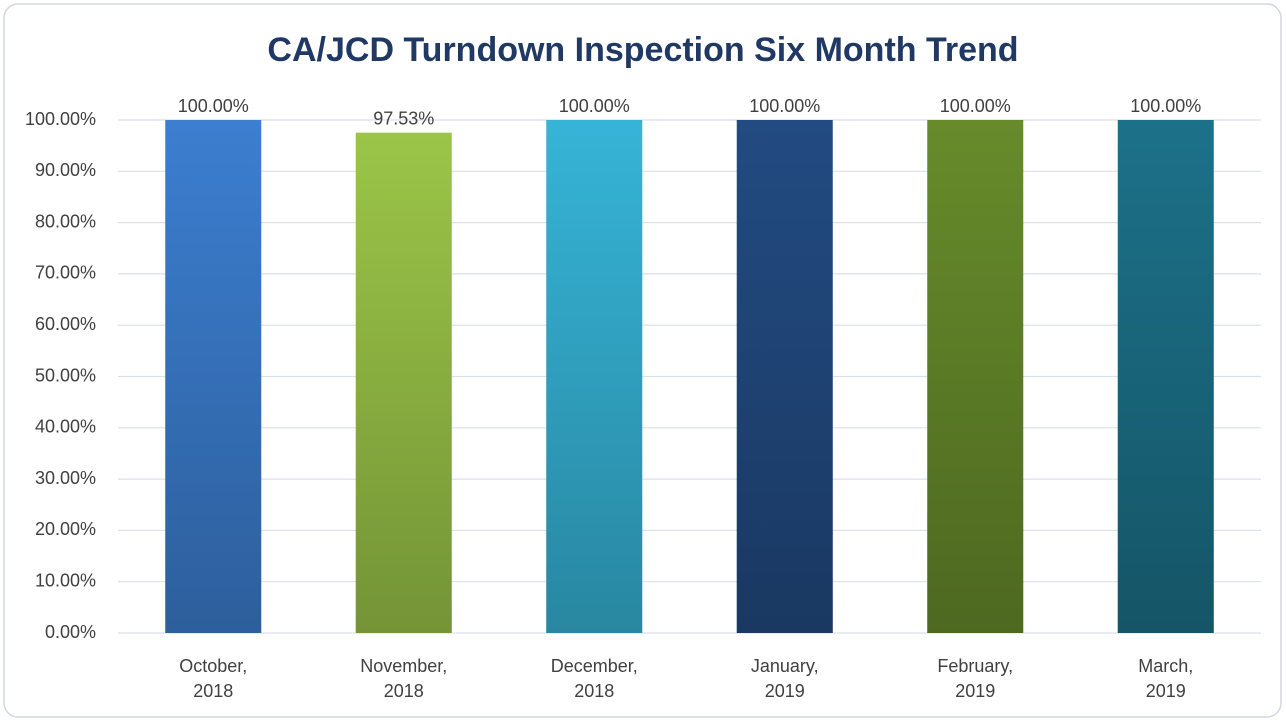 The height and width of the screenshot is (721, 1286). I want to click on y-tick-label: 100.00%, so click(60, 119).